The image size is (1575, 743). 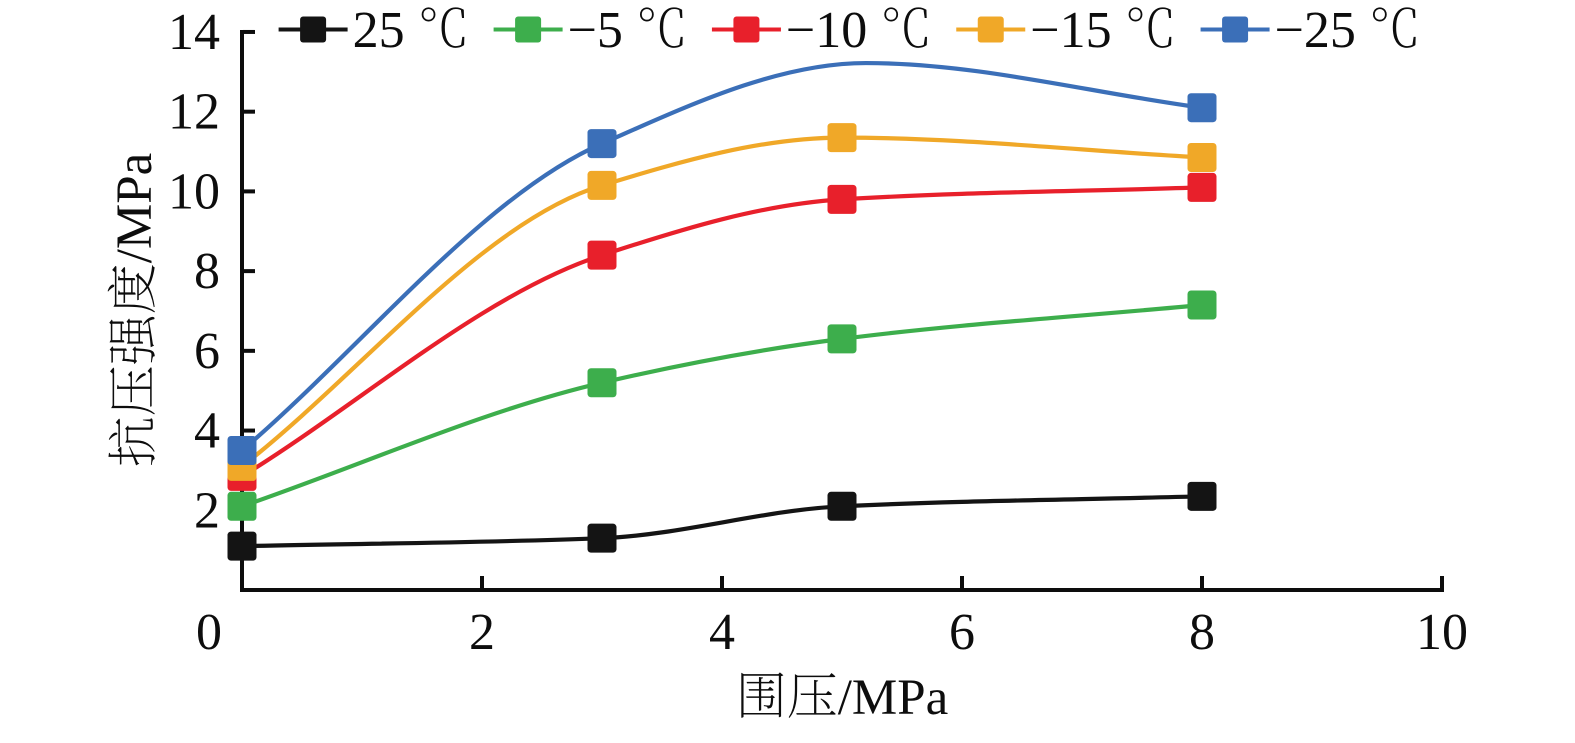 What do you see at coordinates (207, 510) in the screenshot?
I see `y-tick-label: 2` at bounding box center [207, 510].